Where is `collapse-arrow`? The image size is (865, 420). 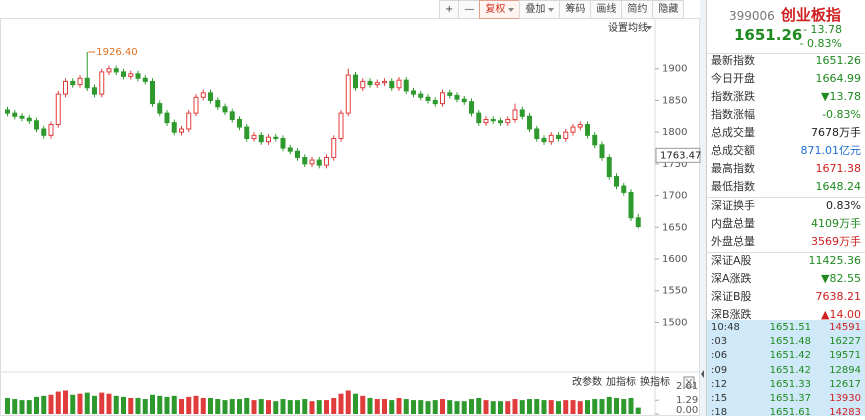 collapse-arrow is located at coordinates (702, 374).